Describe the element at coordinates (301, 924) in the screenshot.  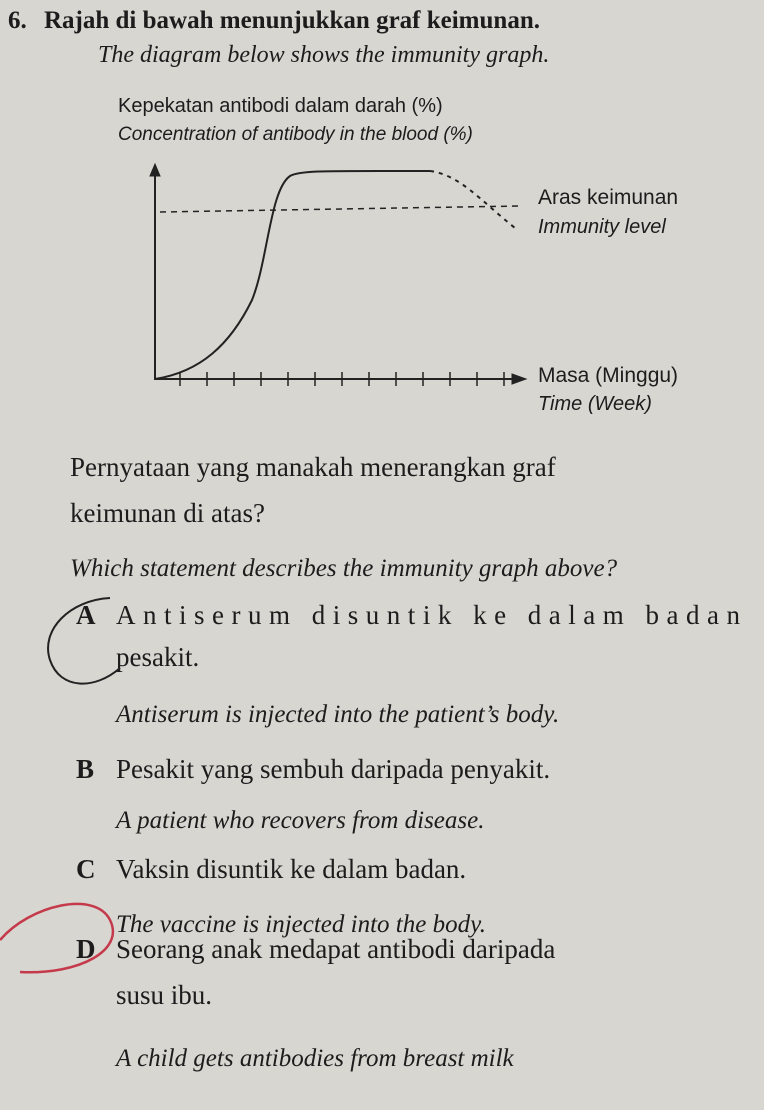
I see `option-en: The vaccine is injected into the body.` at that location.